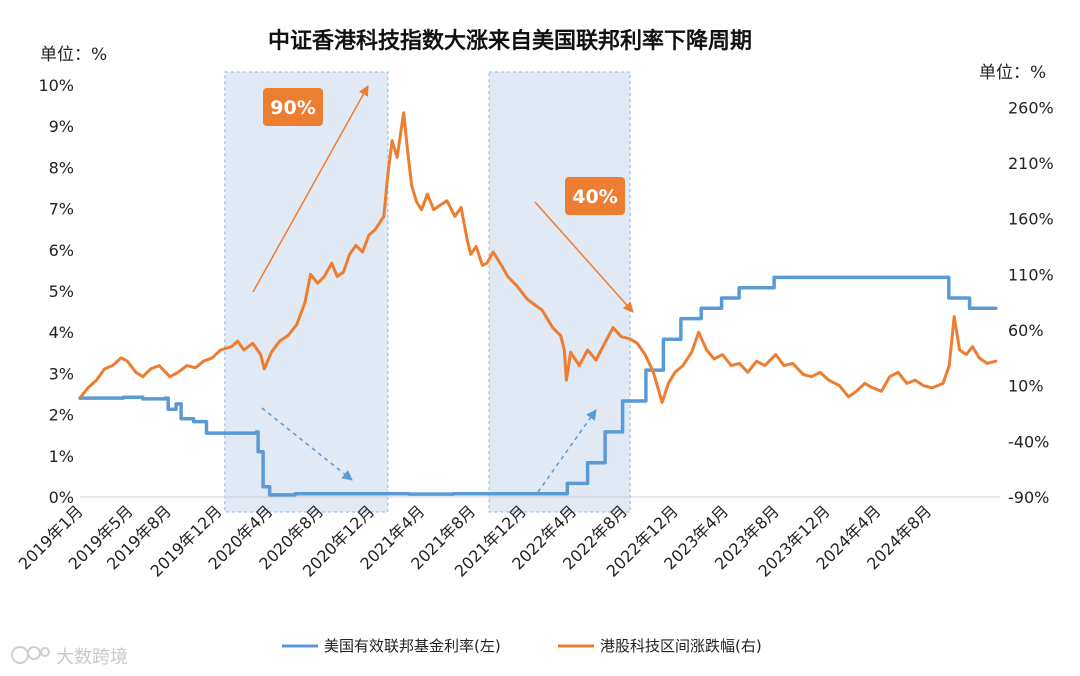 This screenshot has height=676, width=1080. I want to click on annotation-badge-label: 40%, so click(594, 197).